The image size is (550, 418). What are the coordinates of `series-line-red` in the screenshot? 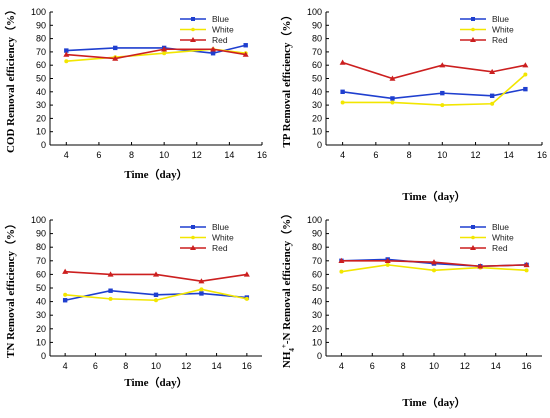 It's located at (434, 70).